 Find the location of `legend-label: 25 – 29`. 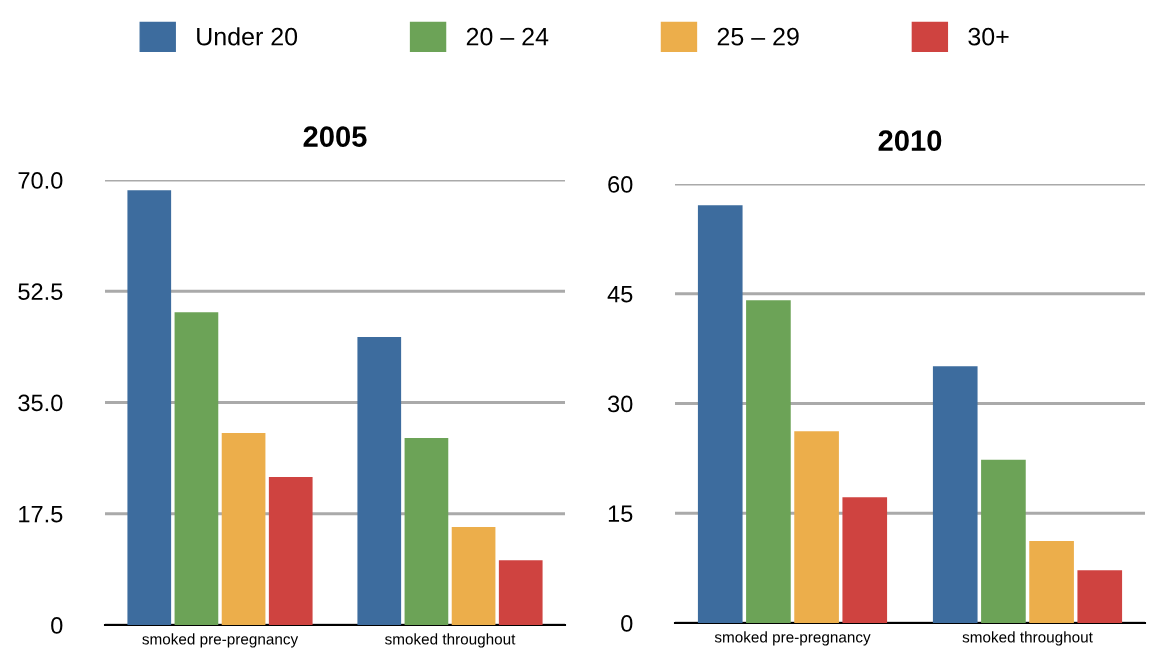

legend-label: 25 – 29 is located at coordinates (758, 36).